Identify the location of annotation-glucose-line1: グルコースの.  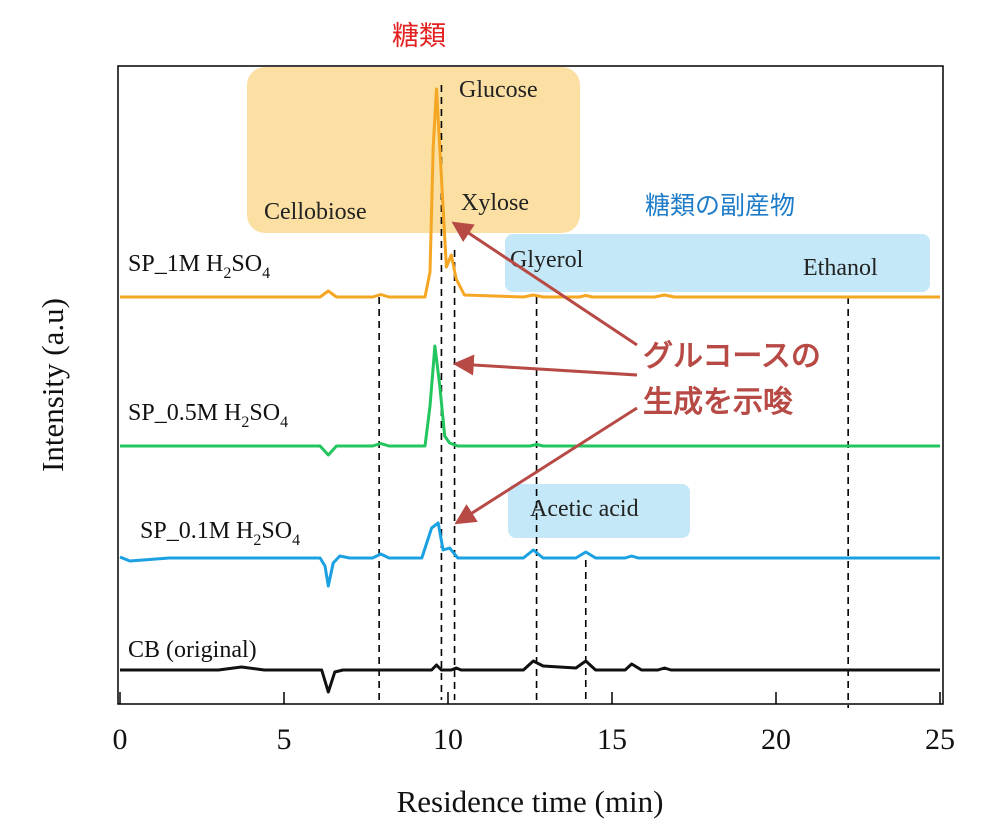
(732, 356).